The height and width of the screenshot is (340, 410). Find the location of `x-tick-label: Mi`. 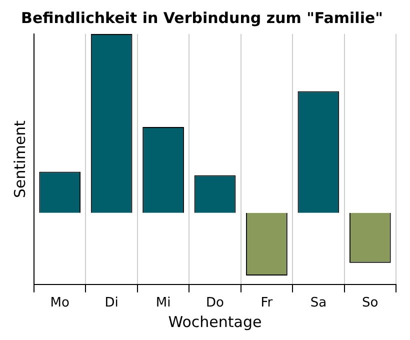

x-tick-label: Mi is located at coordinates (163, 303).